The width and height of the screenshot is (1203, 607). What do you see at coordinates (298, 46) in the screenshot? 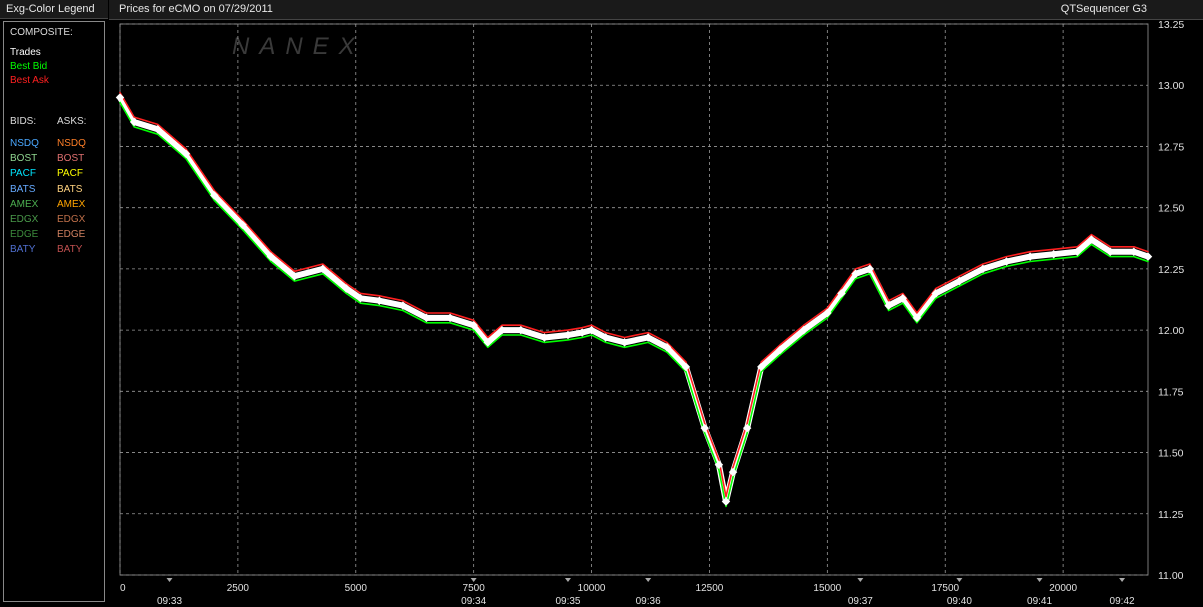
I see `watermark: NANEX` at bounding box center [298, 46].